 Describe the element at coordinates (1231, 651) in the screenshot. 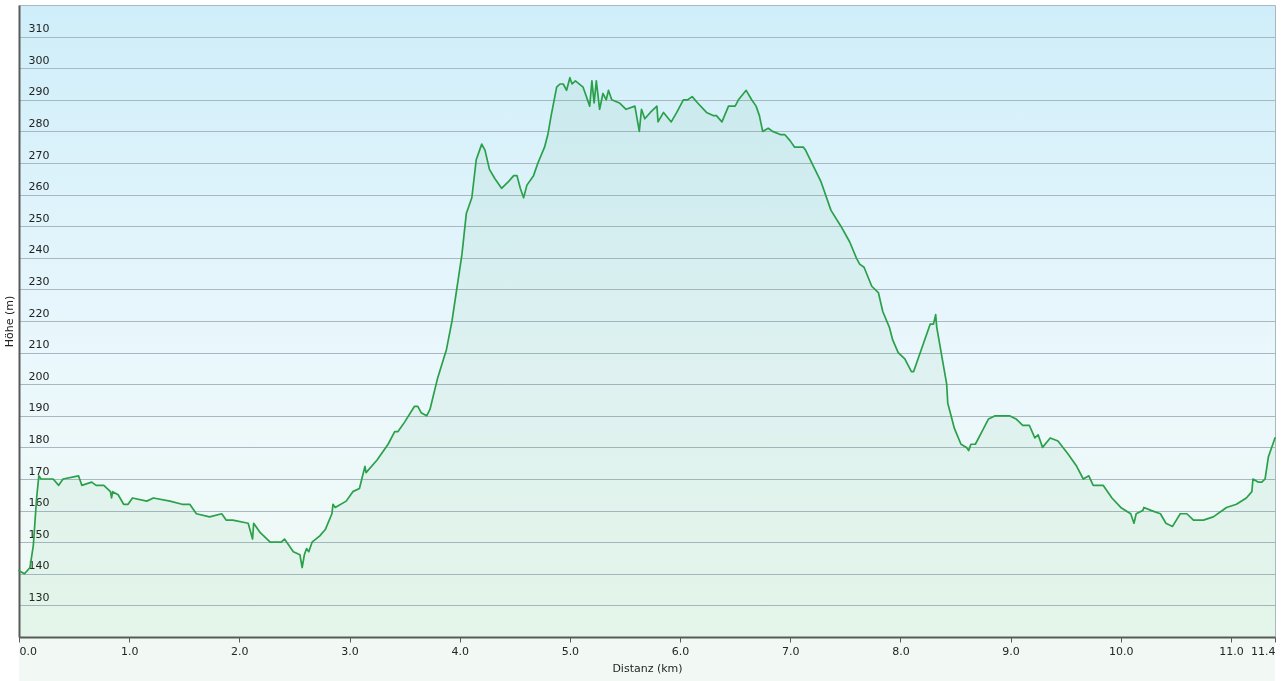

I see `x-tick-label: 11.0` at that location.